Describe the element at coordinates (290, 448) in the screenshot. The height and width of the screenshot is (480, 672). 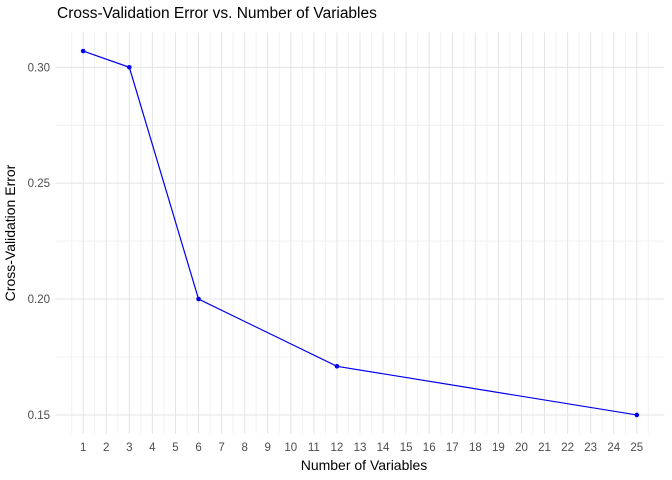
I see `x-tick-label: 10` at that location.